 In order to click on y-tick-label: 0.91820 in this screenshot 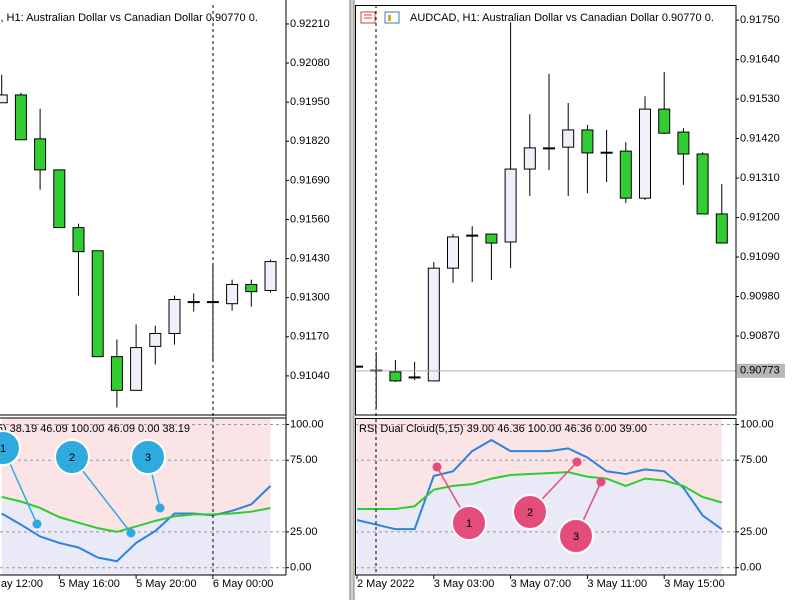, I will do `click(310, 141)`.